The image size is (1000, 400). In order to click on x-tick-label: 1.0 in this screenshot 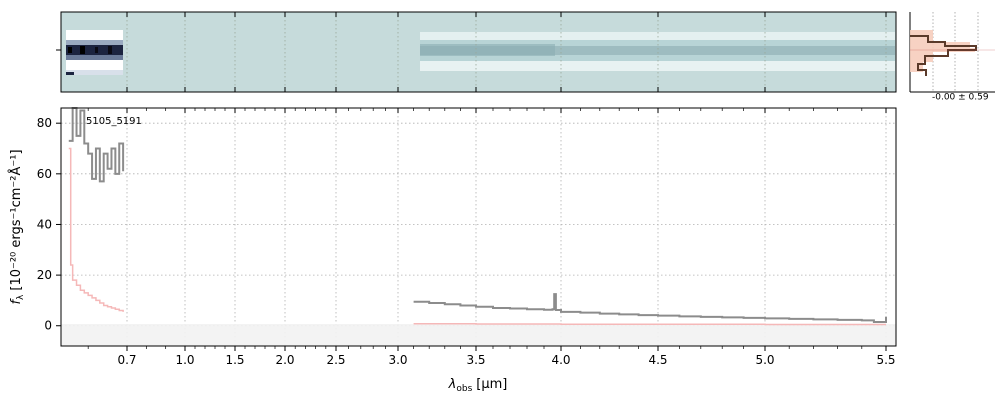, I will do `click(184, 360)`.